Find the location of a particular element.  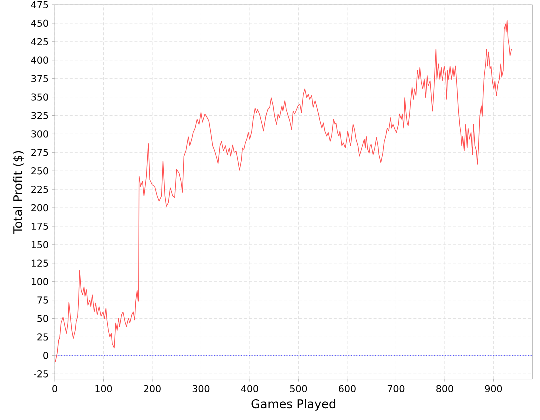

y-tick-label: 75 is located at coordinates (43, 300).